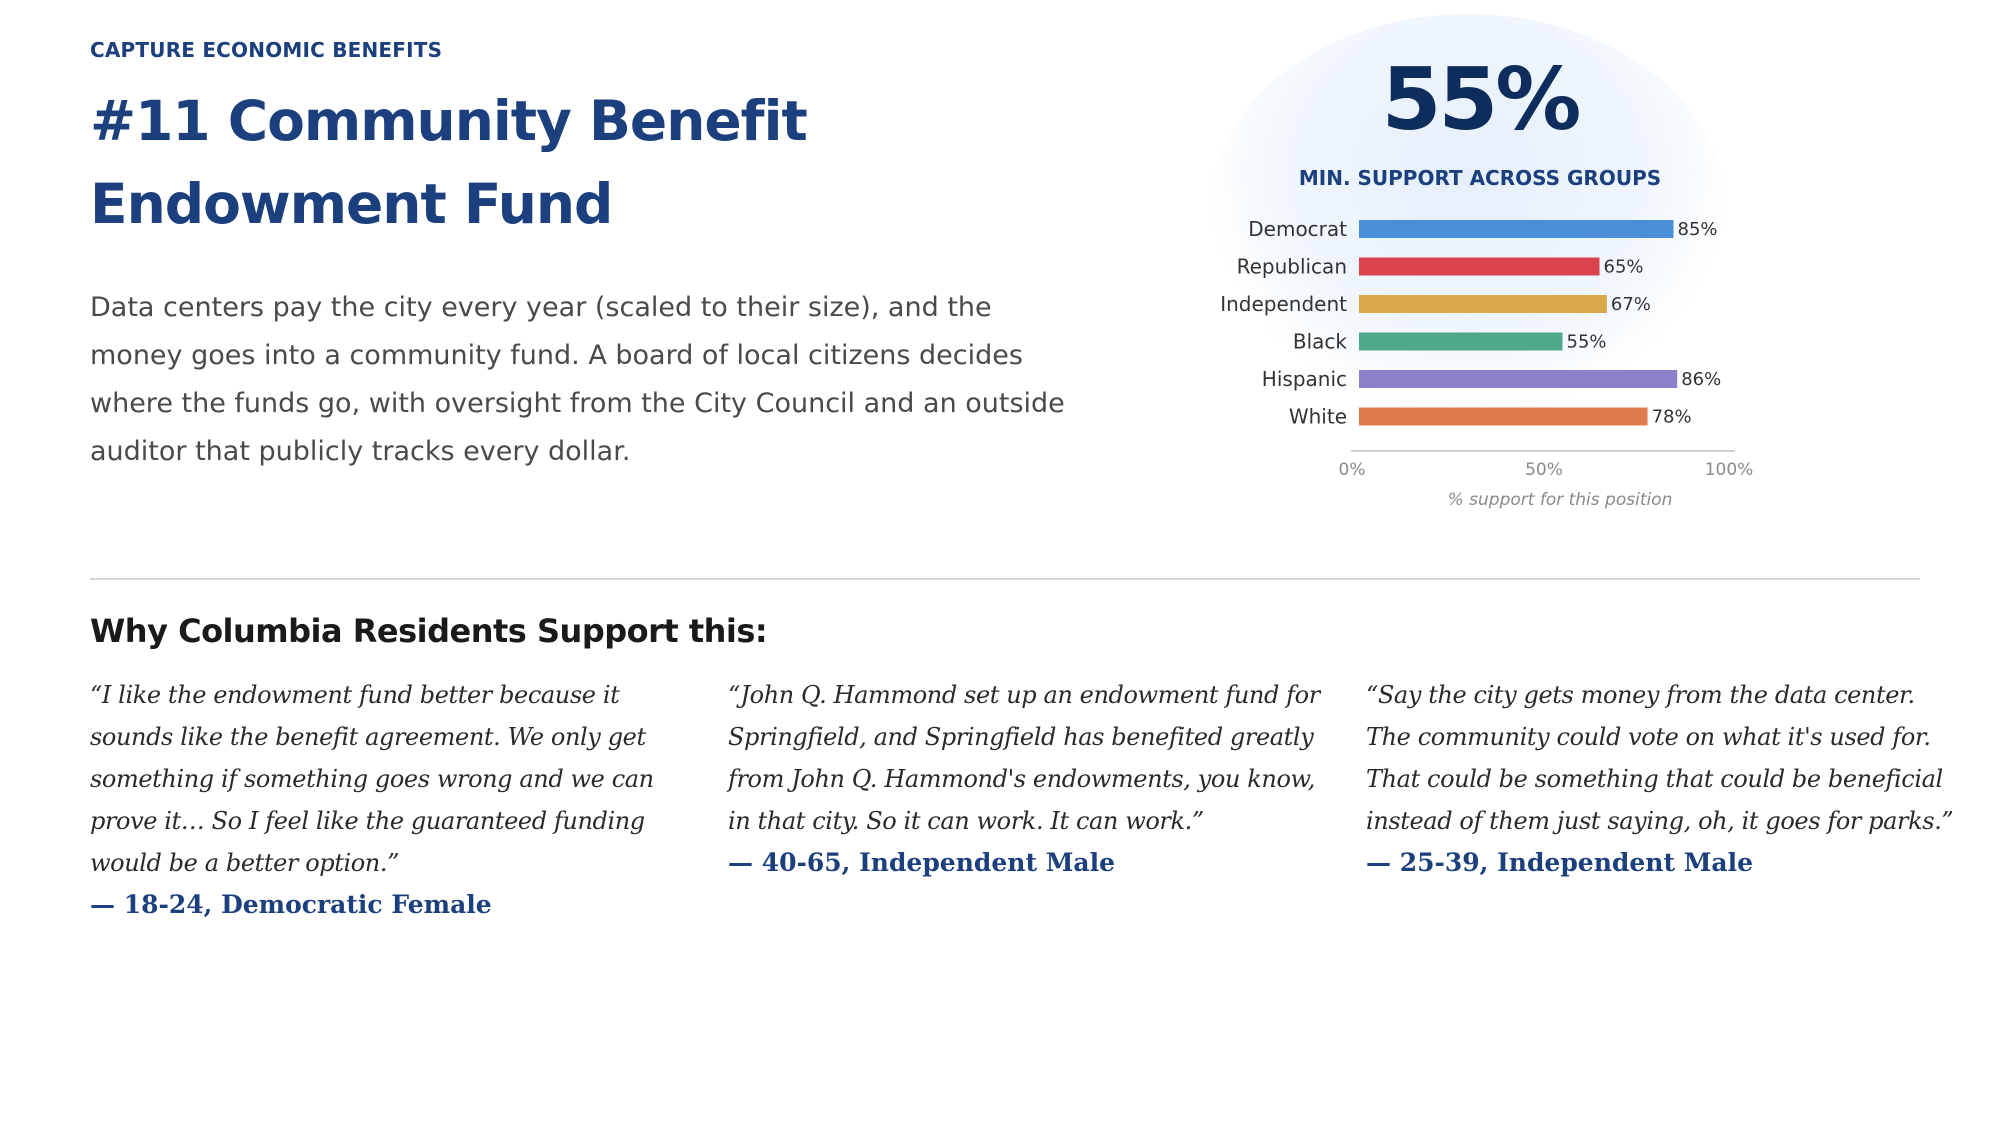 This screenshot has height=1125, width=2000. What do you see at coordinates (1292, 267) in the screenshot?
I see `category-label-republican: Republican` at bounding box center [1292, 267].